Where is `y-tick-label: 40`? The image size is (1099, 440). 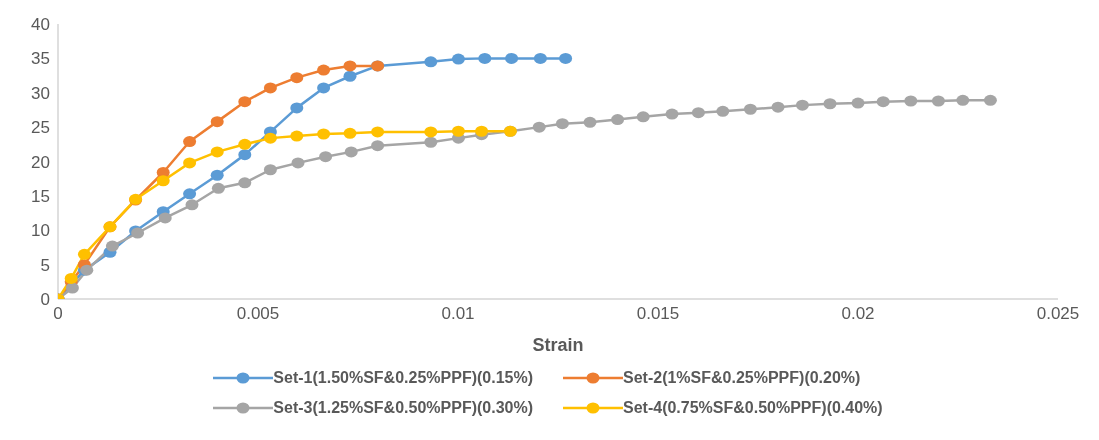 y-tick-label: 40 is located at coordinates (40, 25).